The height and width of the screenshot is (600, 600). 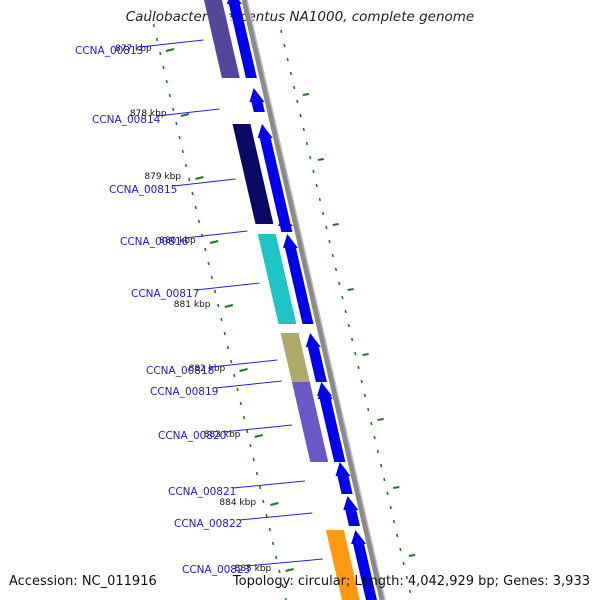 What do you see at coordinates (162, 177) in the screenshot?
I see `scale-tick-label: 879 kbp` at bounding box center [162, 177].